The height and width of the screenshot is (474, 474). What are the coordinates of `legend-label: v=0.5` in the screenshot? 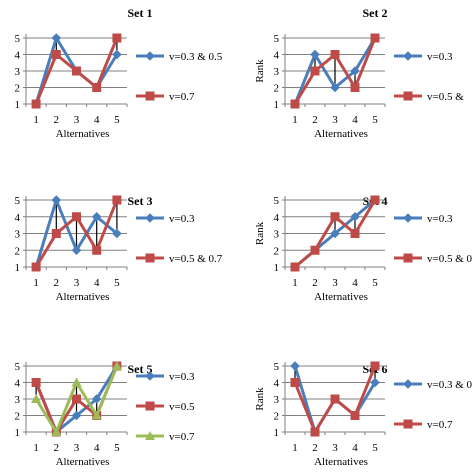 It's located at (182, 407).